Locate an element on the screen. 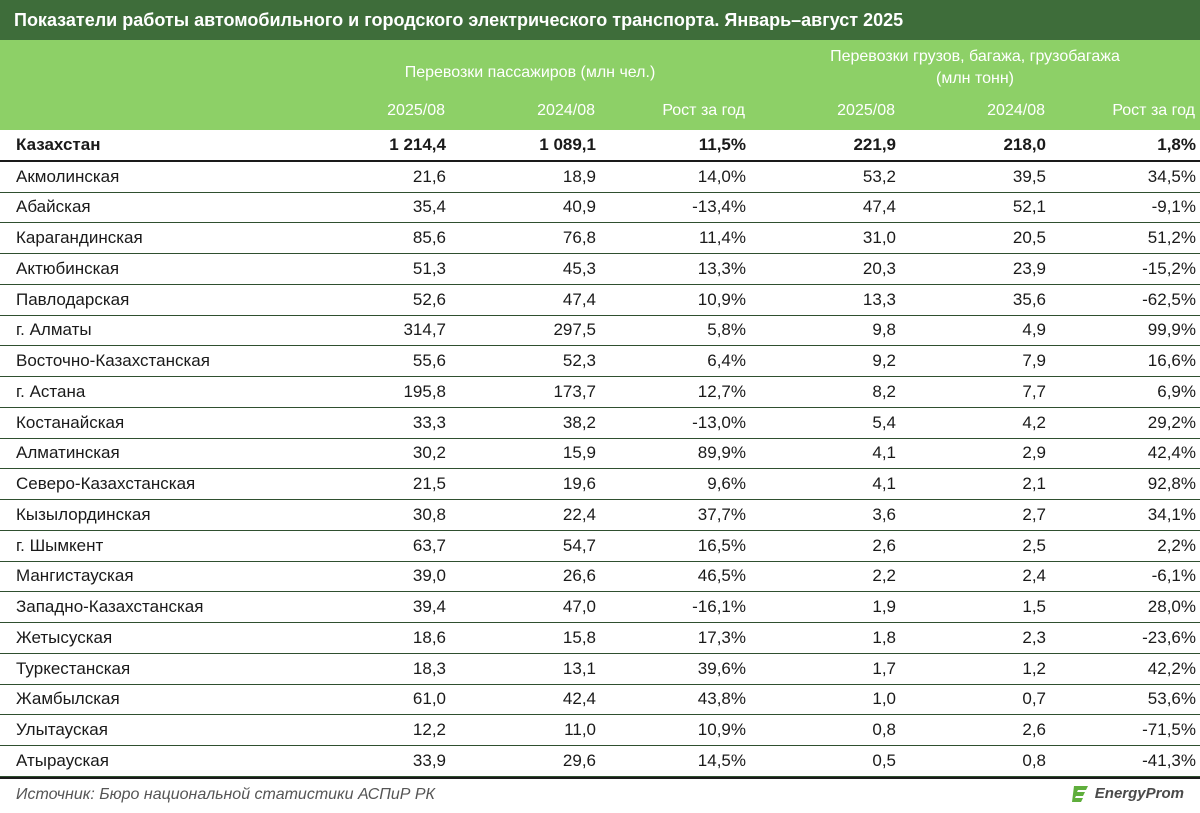 The height and width of the screenshot is (813, 1200). column-header-cargo-growth: Рост за год is located at coordinates (1153, 110).